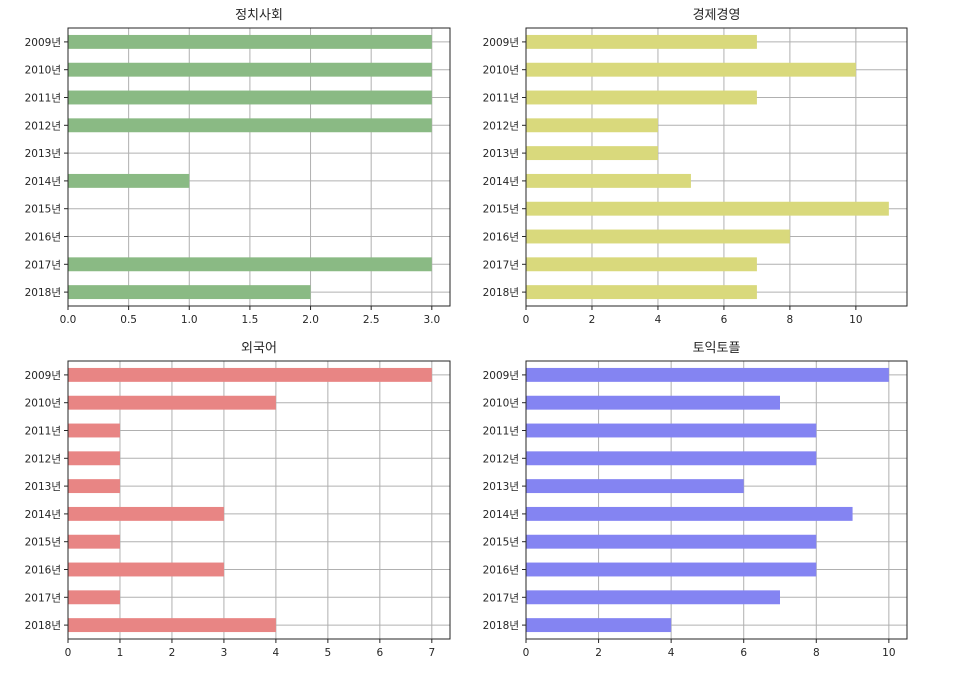 Image resolution: width=957 pixels, height=679 pixels. What do you see at coordinates (371, 320) in the screenshot?
I see `x-tick-label: 2.5` at bounding box center [371, 320].